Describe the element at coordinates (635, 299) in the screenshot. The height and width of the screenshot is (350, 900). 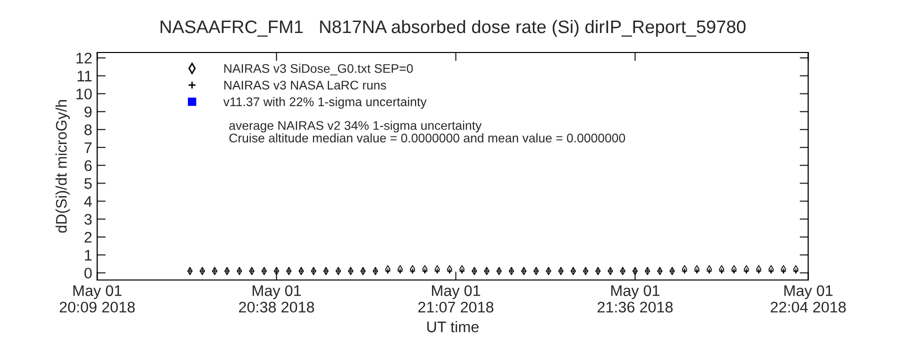
I see `x-tick-label: May 01 21:36 2018` at that location.